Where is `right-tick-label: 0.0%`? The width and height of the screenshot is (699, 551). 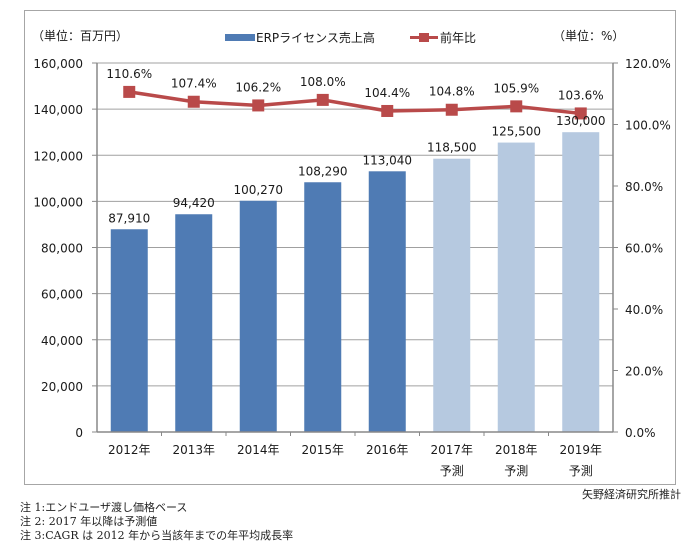
right-tick-label: 0.0% is located at coordinates (640, 433).